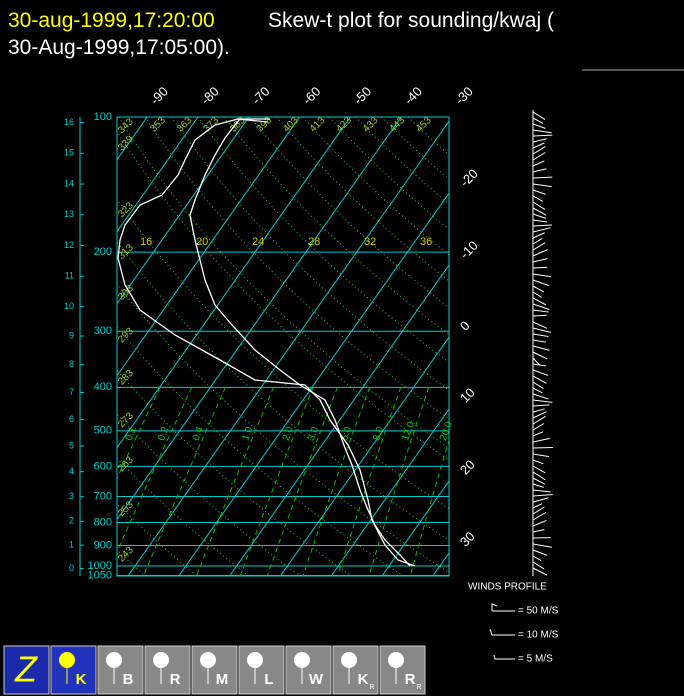  Describe the element at coordinates (167, 670) in the screenshot. I see `toolbar-button: R` at that location.